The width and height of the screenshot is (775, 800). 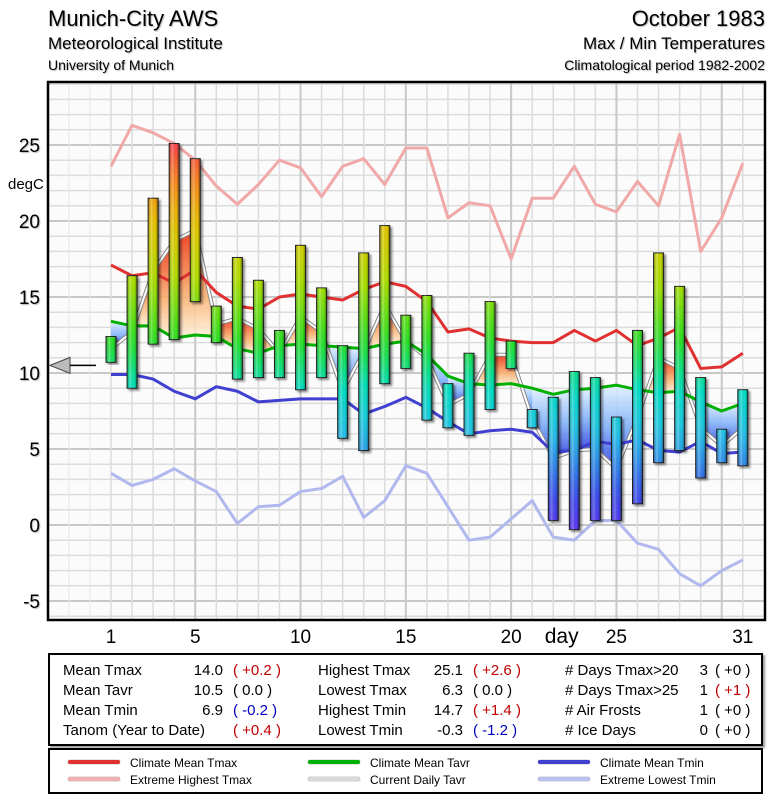 I want to click on legend-label: Climate Mean Tavr, so click(x=420, y=763).